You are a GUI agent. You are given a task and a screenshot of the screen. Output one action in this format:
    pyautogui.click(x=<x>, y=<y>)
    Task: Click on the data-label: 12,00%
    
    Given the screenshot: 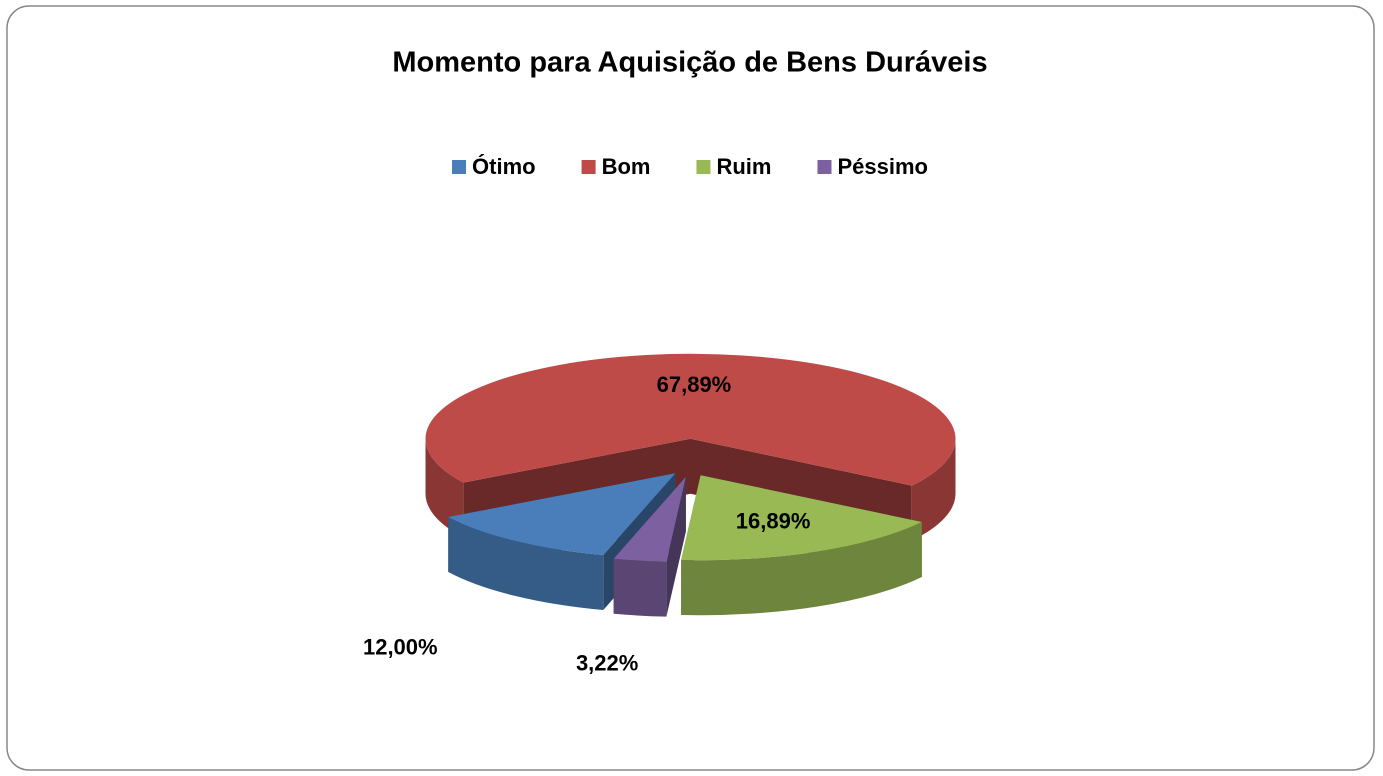 What is the action you would take?
    pyautogui.click(x=400, y=646)
    